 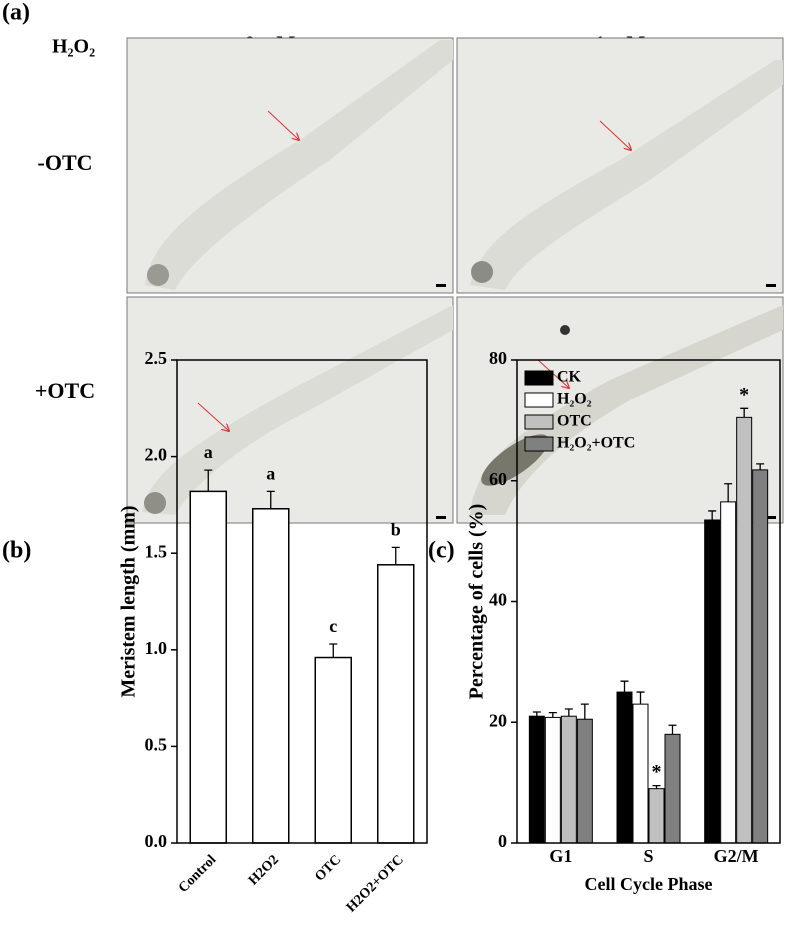 What do you see at coordinates (498, 720) in the screenshot?
I see `y-tick-label: 20` at bounding box center [498, 720].